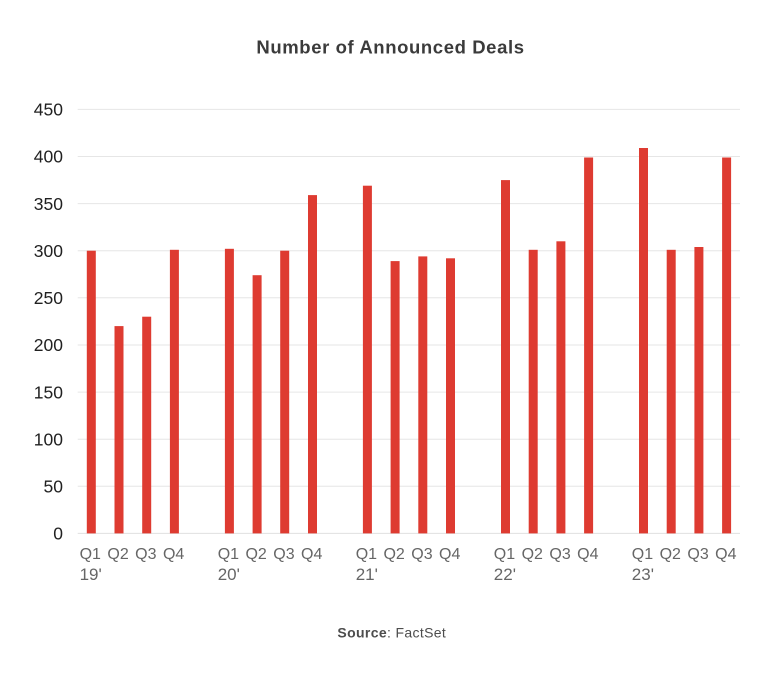  Describe the element at coordinates (643, 574) in the screenshot. I see `svg-text: 23'` at that location.